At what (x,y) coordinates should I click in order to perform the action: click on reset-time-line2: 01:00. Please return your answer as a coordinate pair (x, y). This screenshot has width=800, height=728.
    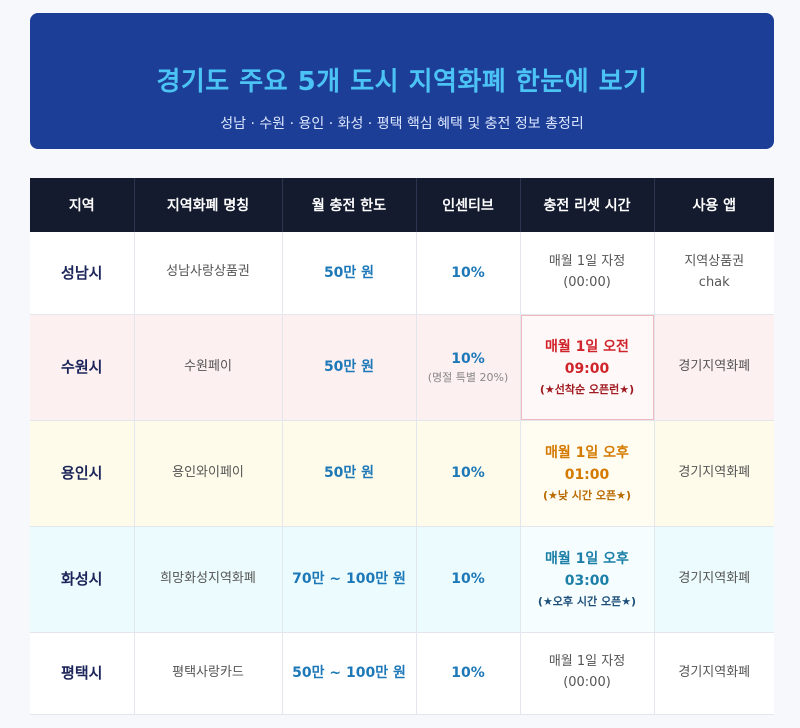
    Looking at the image, I should click on (587, 475).